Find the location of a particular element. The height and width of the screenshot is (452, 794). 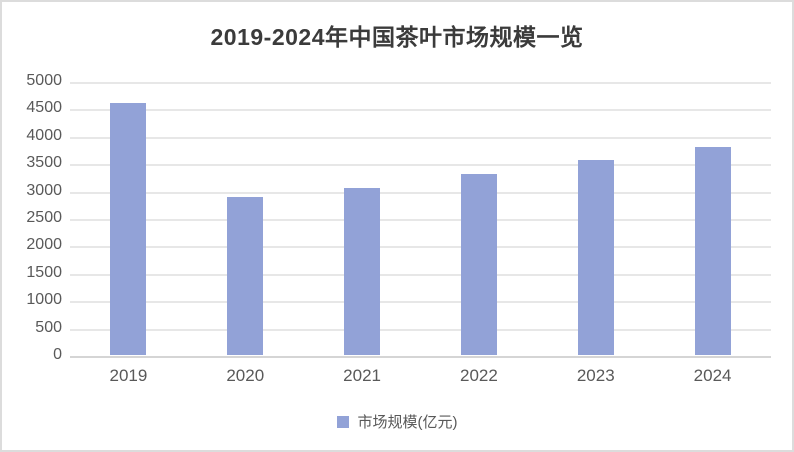

legend-swatch-icon is located at coordinates (342, 421).